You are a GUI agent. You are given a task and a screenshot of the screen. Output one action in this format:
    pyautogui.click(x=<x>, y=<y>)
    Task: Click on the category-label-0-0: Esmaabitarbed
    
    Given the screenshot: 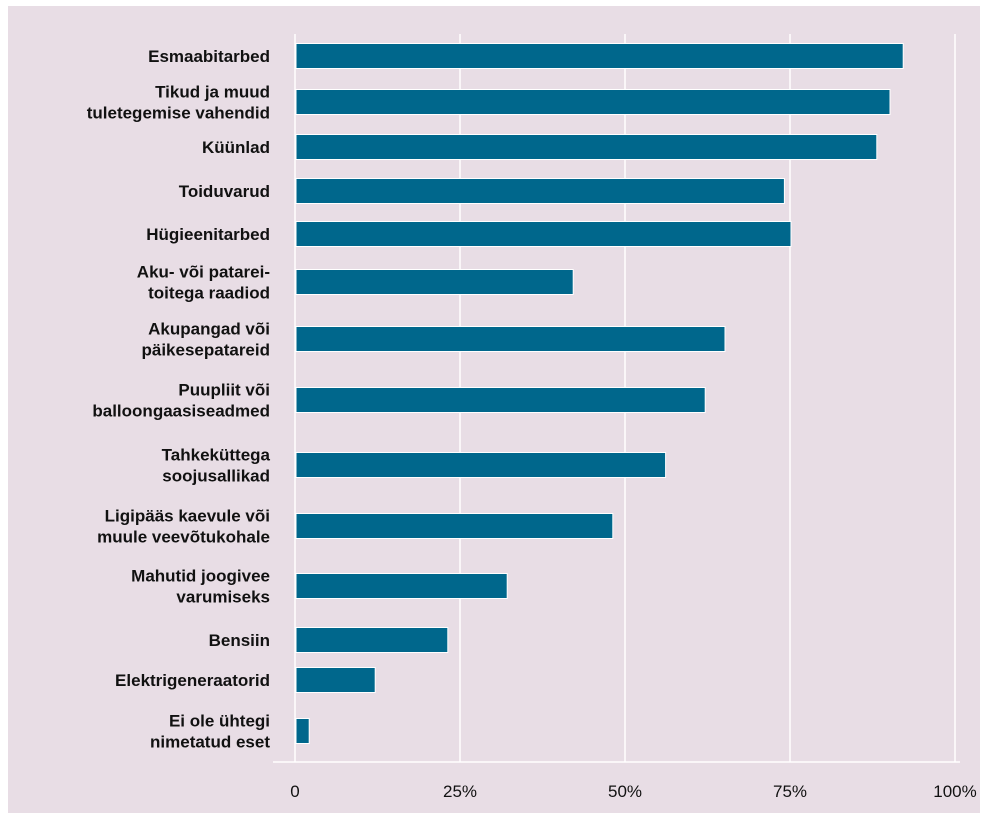 What is the action you would take?
    pyautogui.click(x=209, y=56)
    